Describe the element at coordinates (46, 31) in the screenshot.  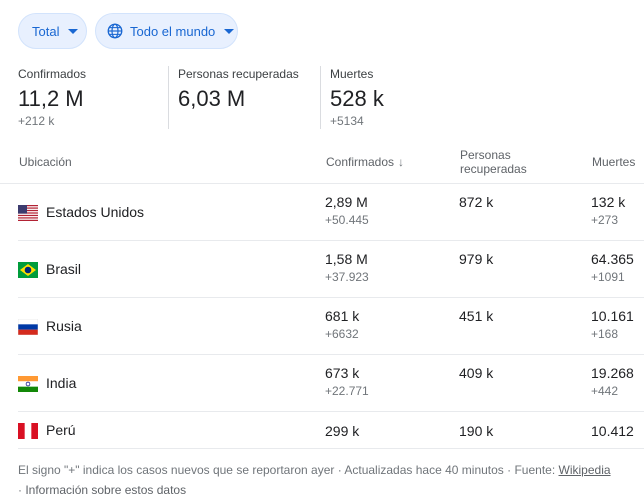
I see `total-filter-label: Total` at that location.